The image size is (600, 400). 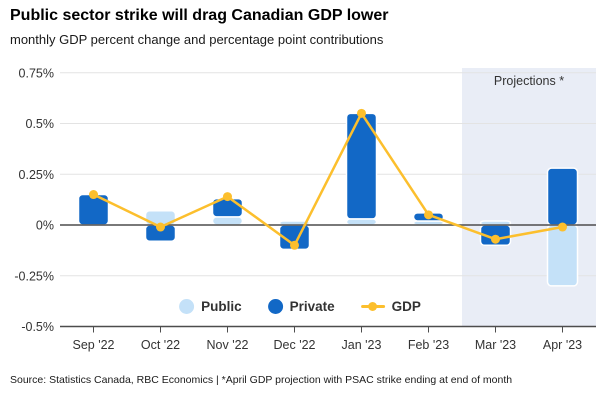 I want to click on legend-item-public: Public, so click(x=210, y=306).